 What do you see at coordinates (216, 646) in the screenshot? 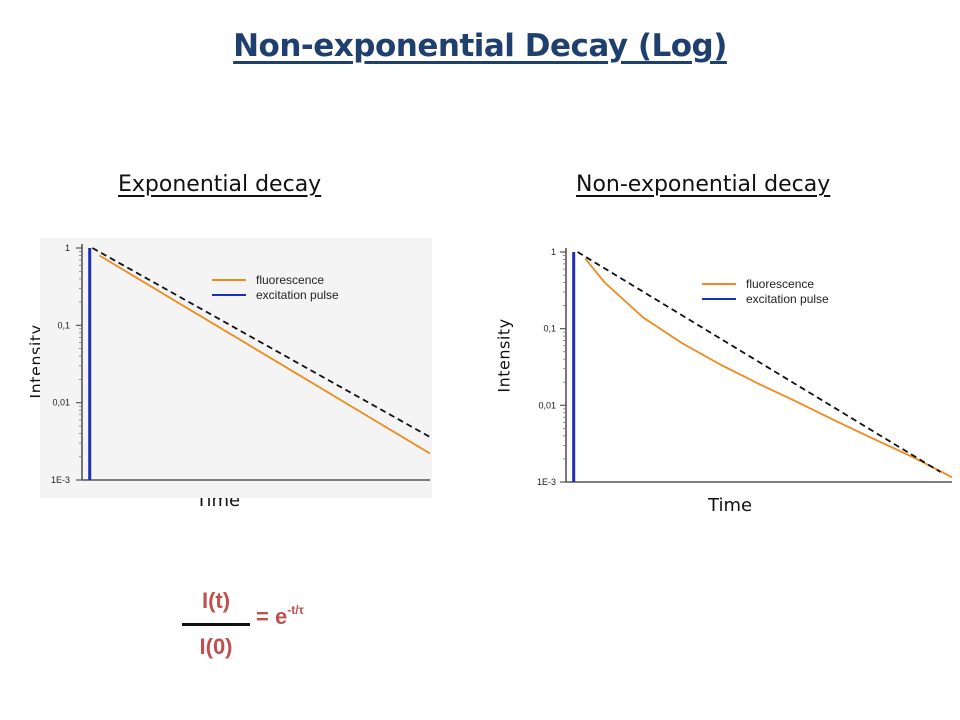
I see `formula-denominator: I(0)` at bounding box center [216, 646].